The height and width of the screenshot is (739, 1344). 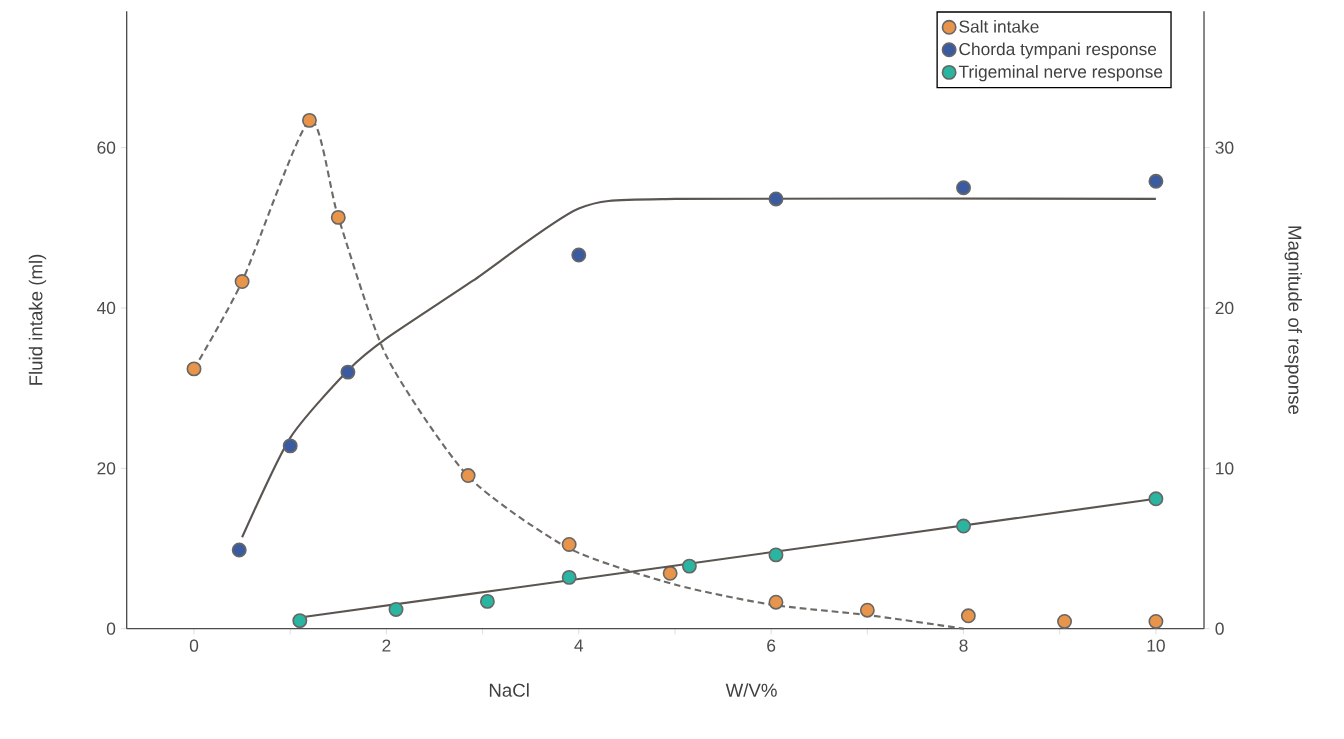 What do you see at coordinates (111, 628) in the screenshot?
I see `y-tick-label: 0` at bounding box center [111, 628].